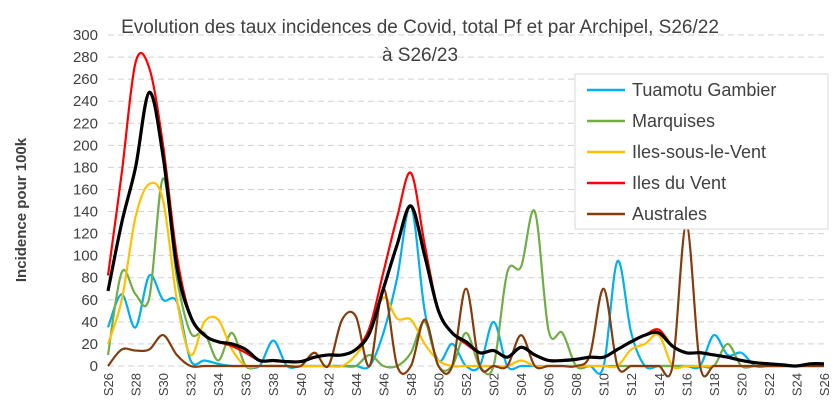 Image resolution: width=833 pixels, height=408 pixels. Describe the element at coordinates (85, 79) in the screenshot. I see `y-tick-label: 260` at that location.